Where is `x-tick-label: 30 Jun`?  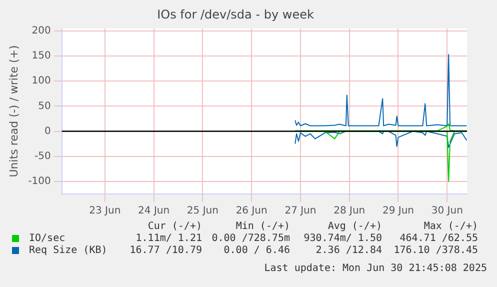
x-tick-label: 30 Jun is located at coordinates (447, 211).